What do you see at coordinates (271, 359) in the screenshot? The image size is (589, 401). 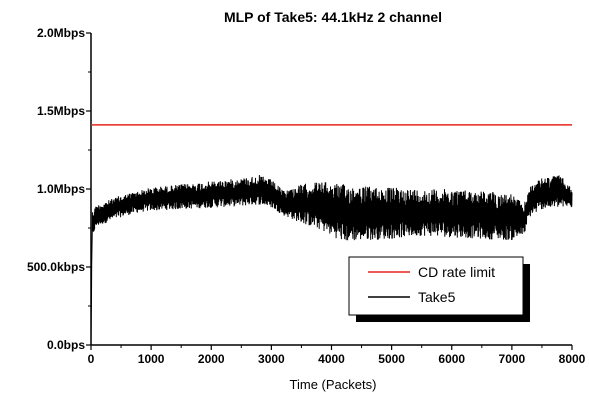 I see `x-tick-label: 3000` at bounding box center [271, 359].